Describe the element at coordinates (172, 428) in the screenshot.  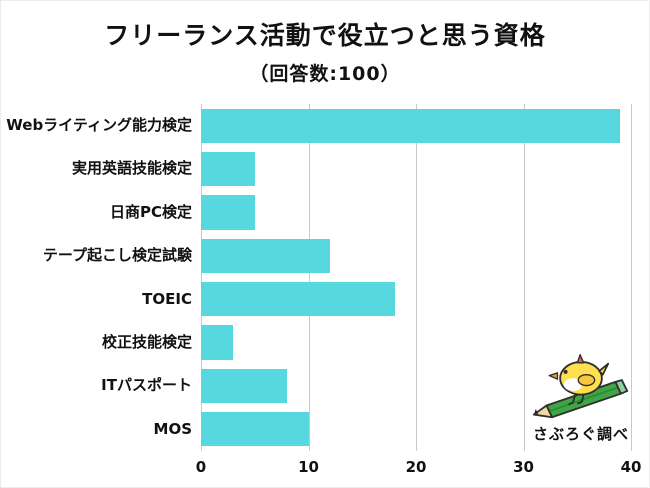
I see `category-label: MOS` at that location.